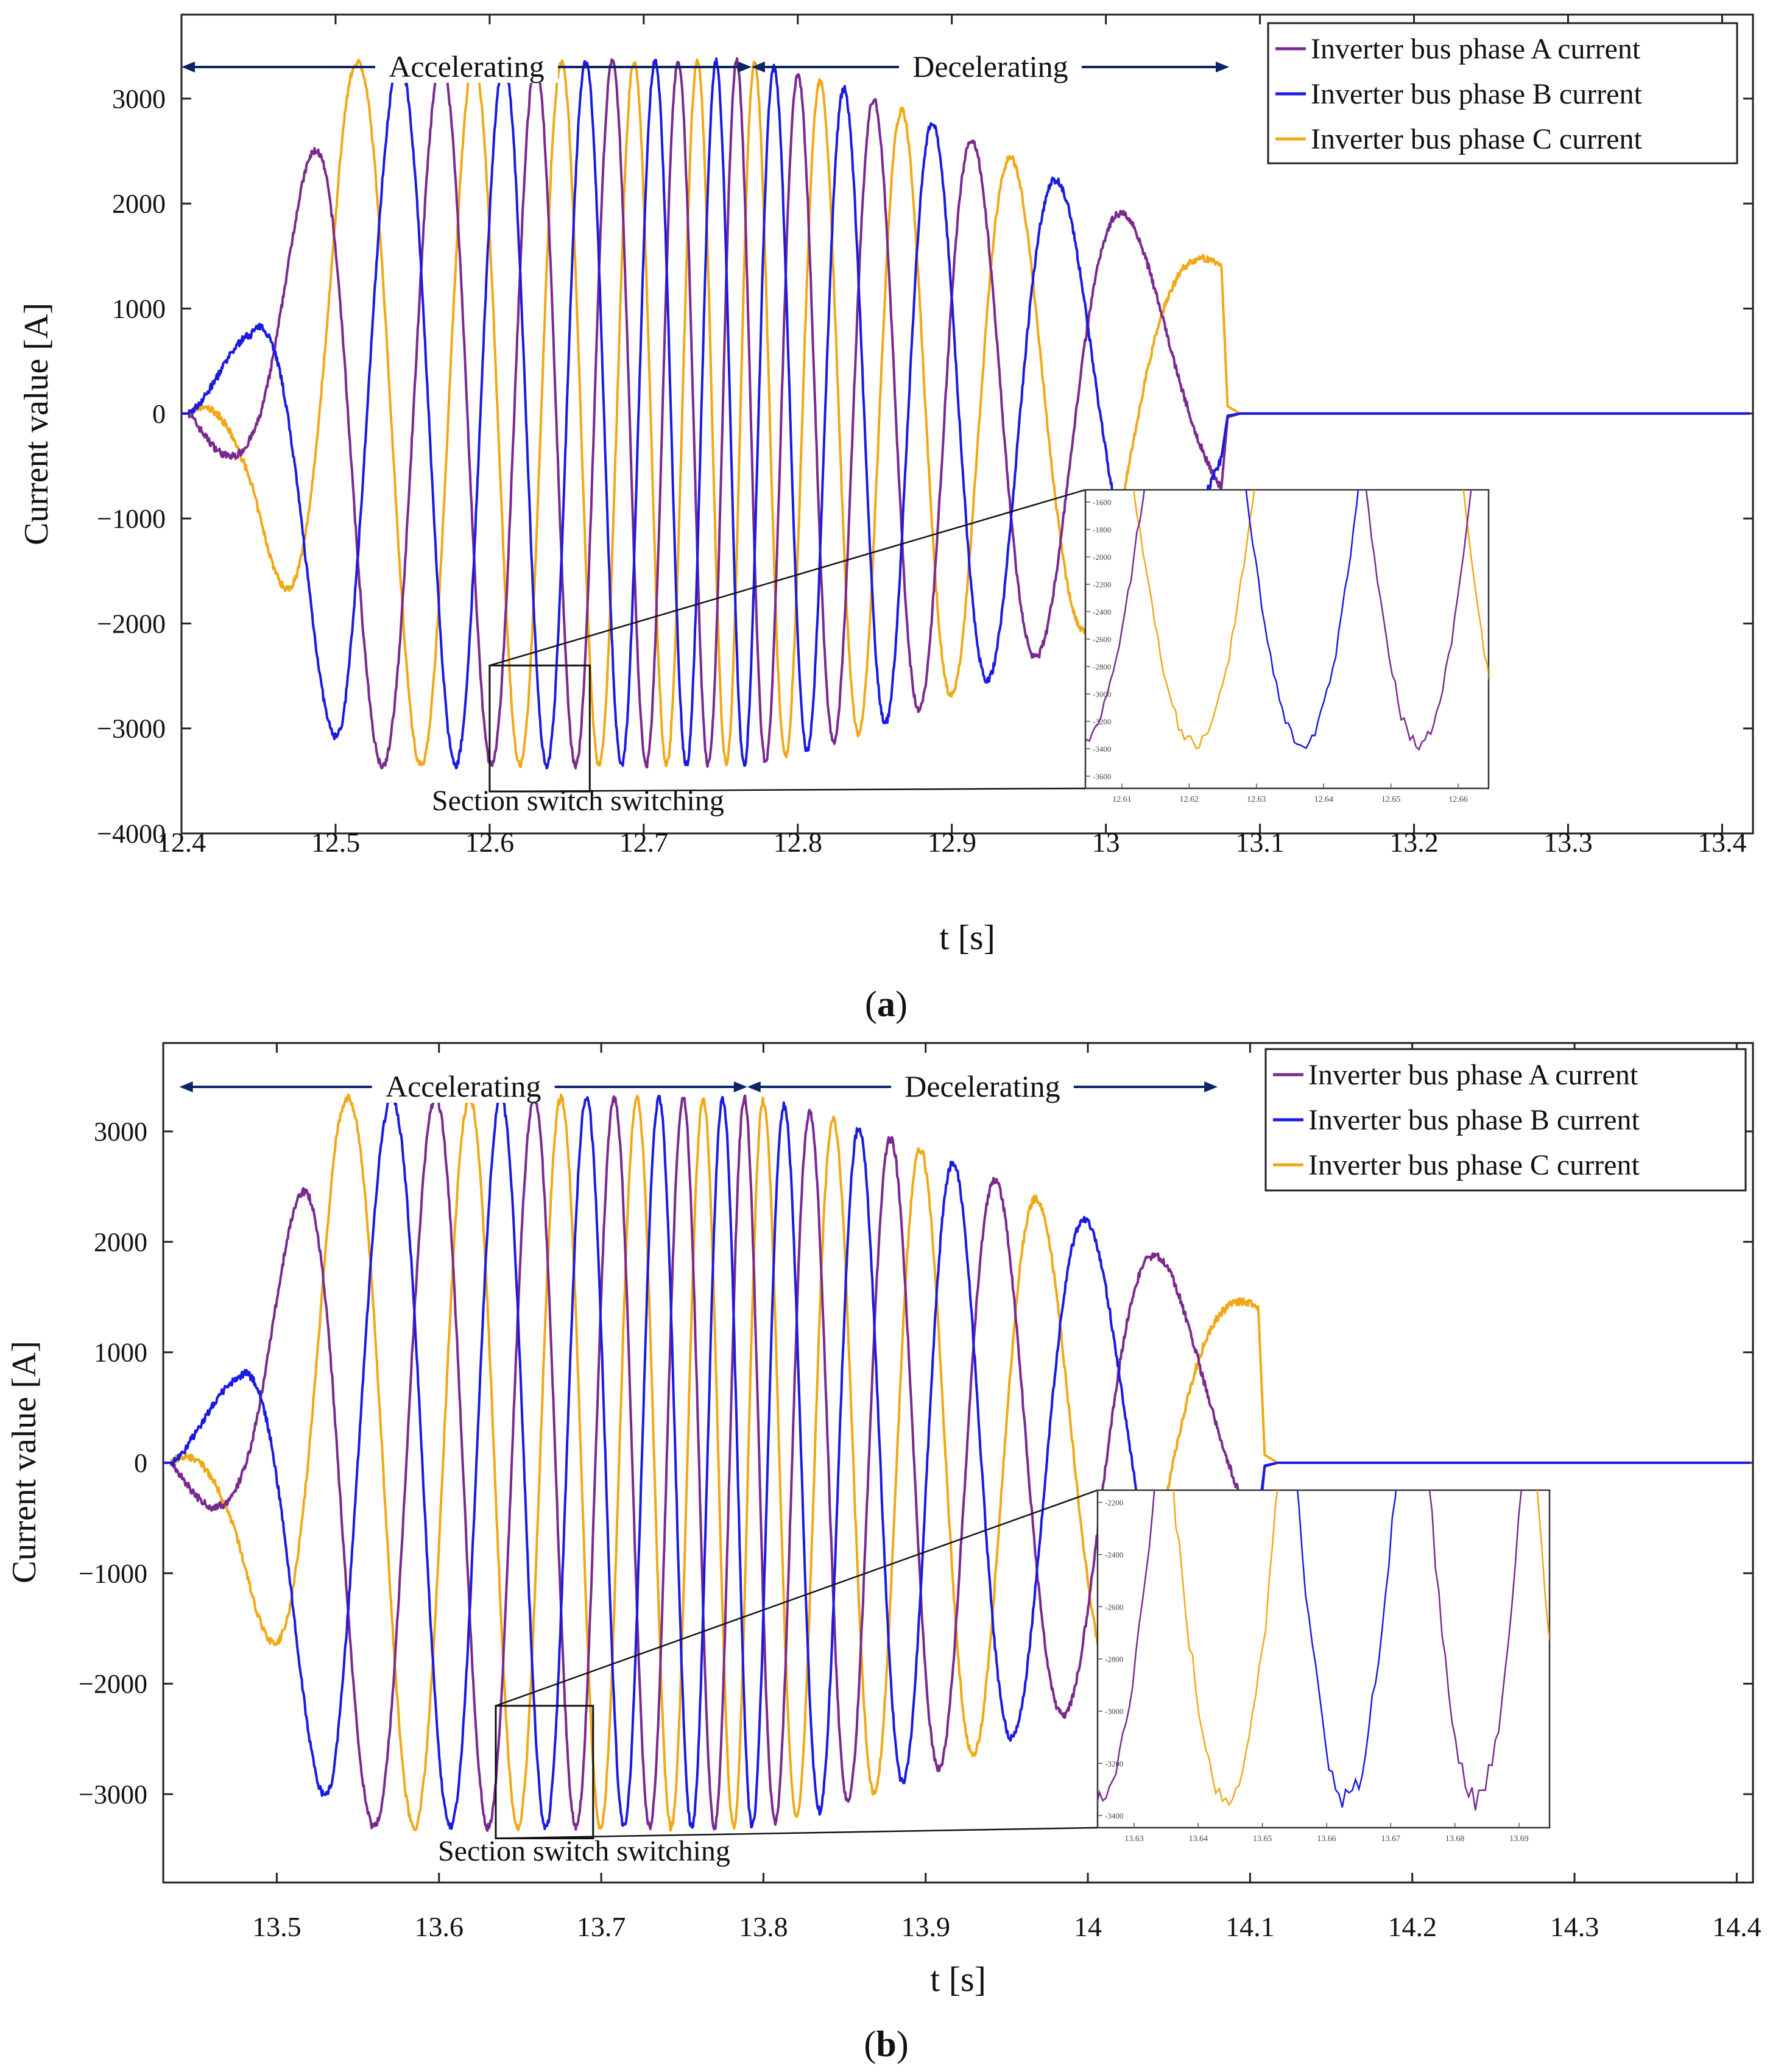 This screenshot has width=1770, height=2072. I want to click on x-tick-label: 13, so click(1106, 842).